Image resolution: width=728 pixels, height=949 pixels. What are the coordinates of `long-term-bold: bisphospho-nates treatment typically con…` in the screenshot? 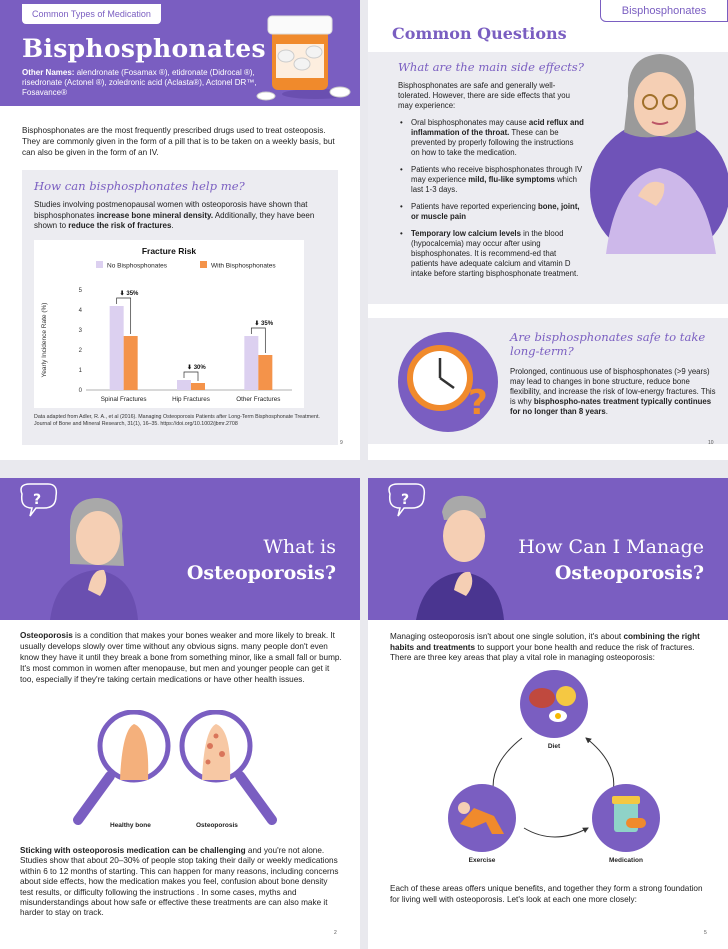 It's located at (611, 406).